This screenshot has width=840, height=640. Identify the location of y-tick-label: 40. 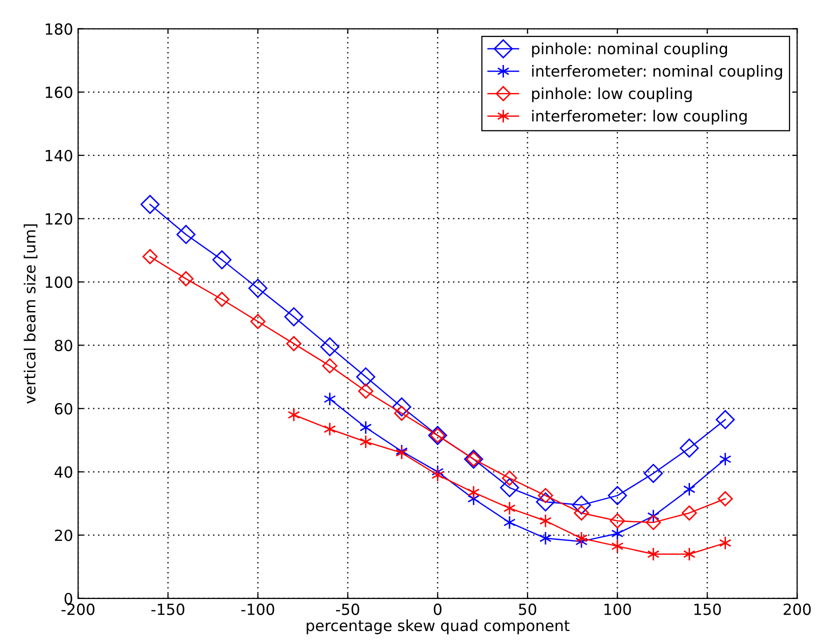
(63, 472).